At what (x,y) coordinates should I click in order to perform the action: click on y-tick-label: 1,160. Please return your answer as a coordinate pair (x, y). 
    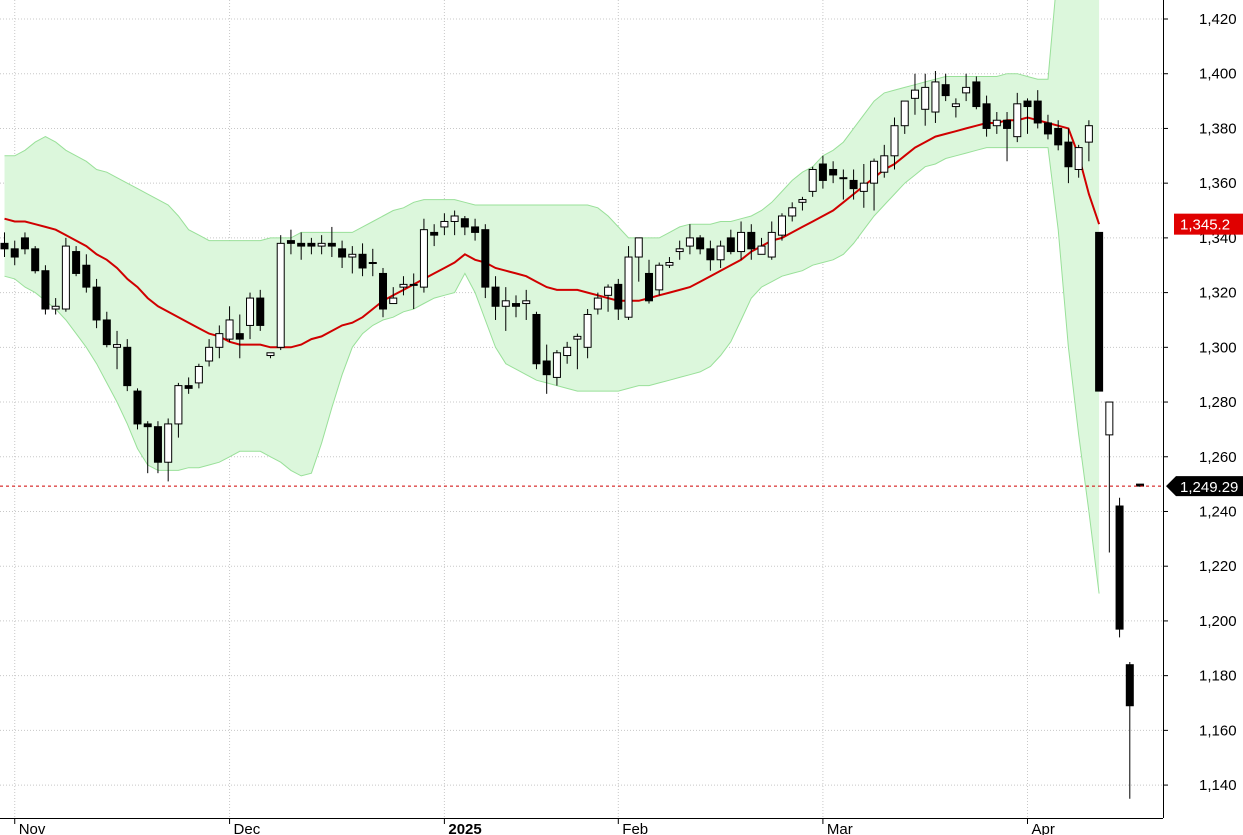
    Looking at the image, I should click on (1218, 730).